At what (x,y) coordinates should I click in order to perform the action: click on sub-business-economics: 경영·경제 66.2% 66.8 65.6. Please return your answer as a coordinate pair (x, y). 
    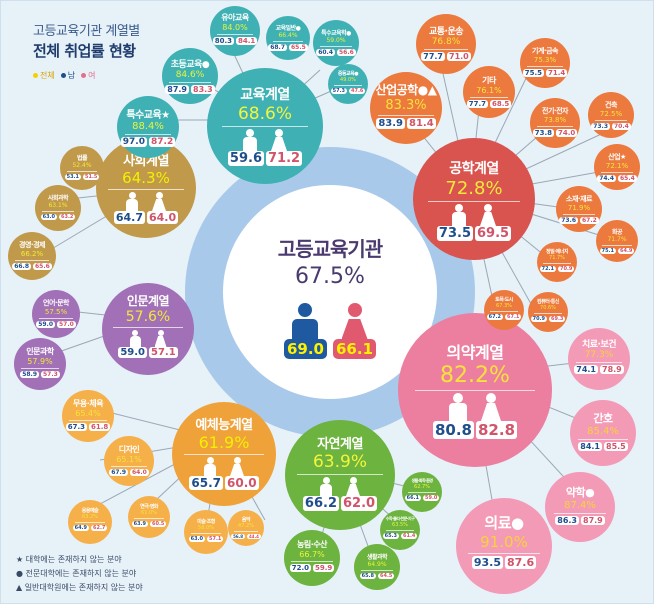
    Looking at the image, I should click on (32, 256).